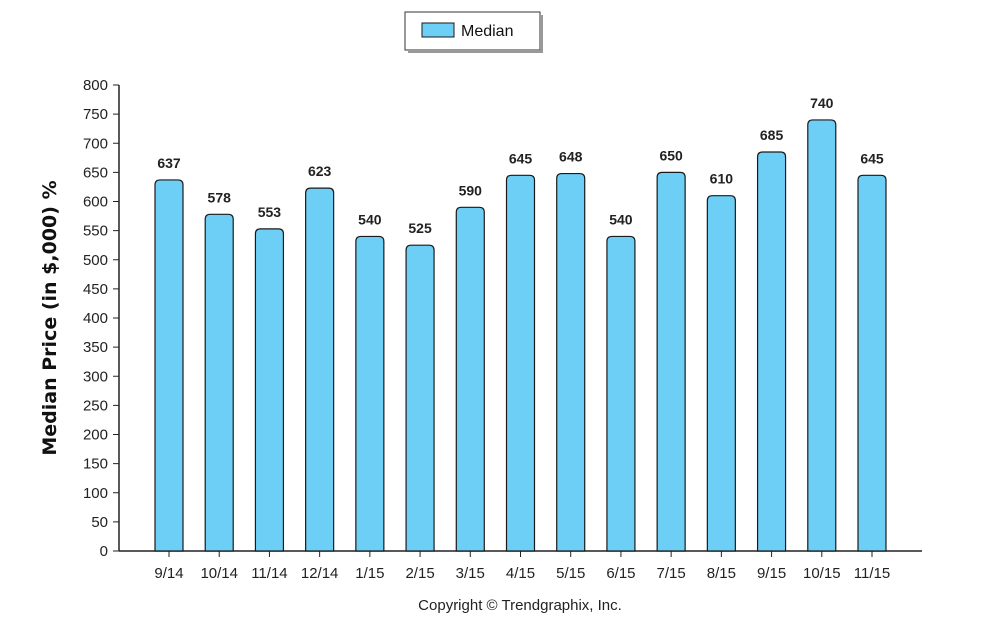 The width and height of the screenshot is (1000, 638). I want to click on x-tick-label: 5/15, so click(570, 573).